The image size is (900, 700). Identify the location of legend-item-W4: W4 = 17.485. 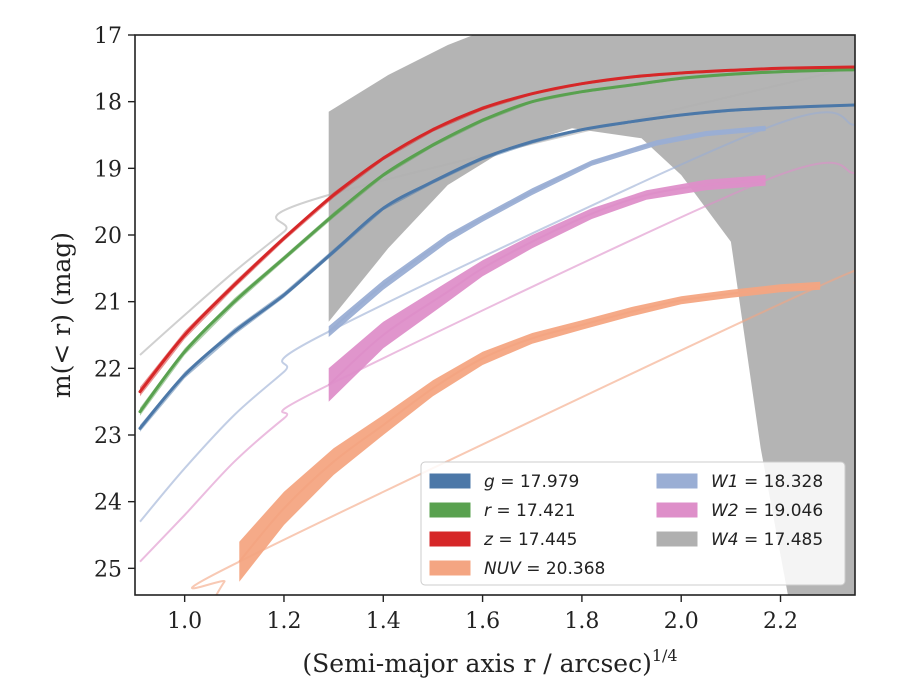
(739, 540).